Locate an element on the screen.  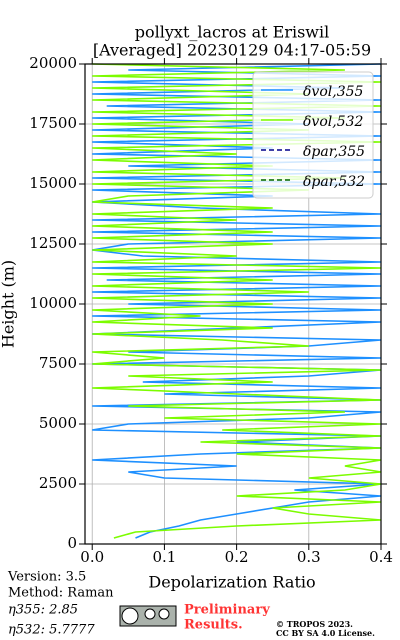
results: Results. is located at coordinates (213, 625).